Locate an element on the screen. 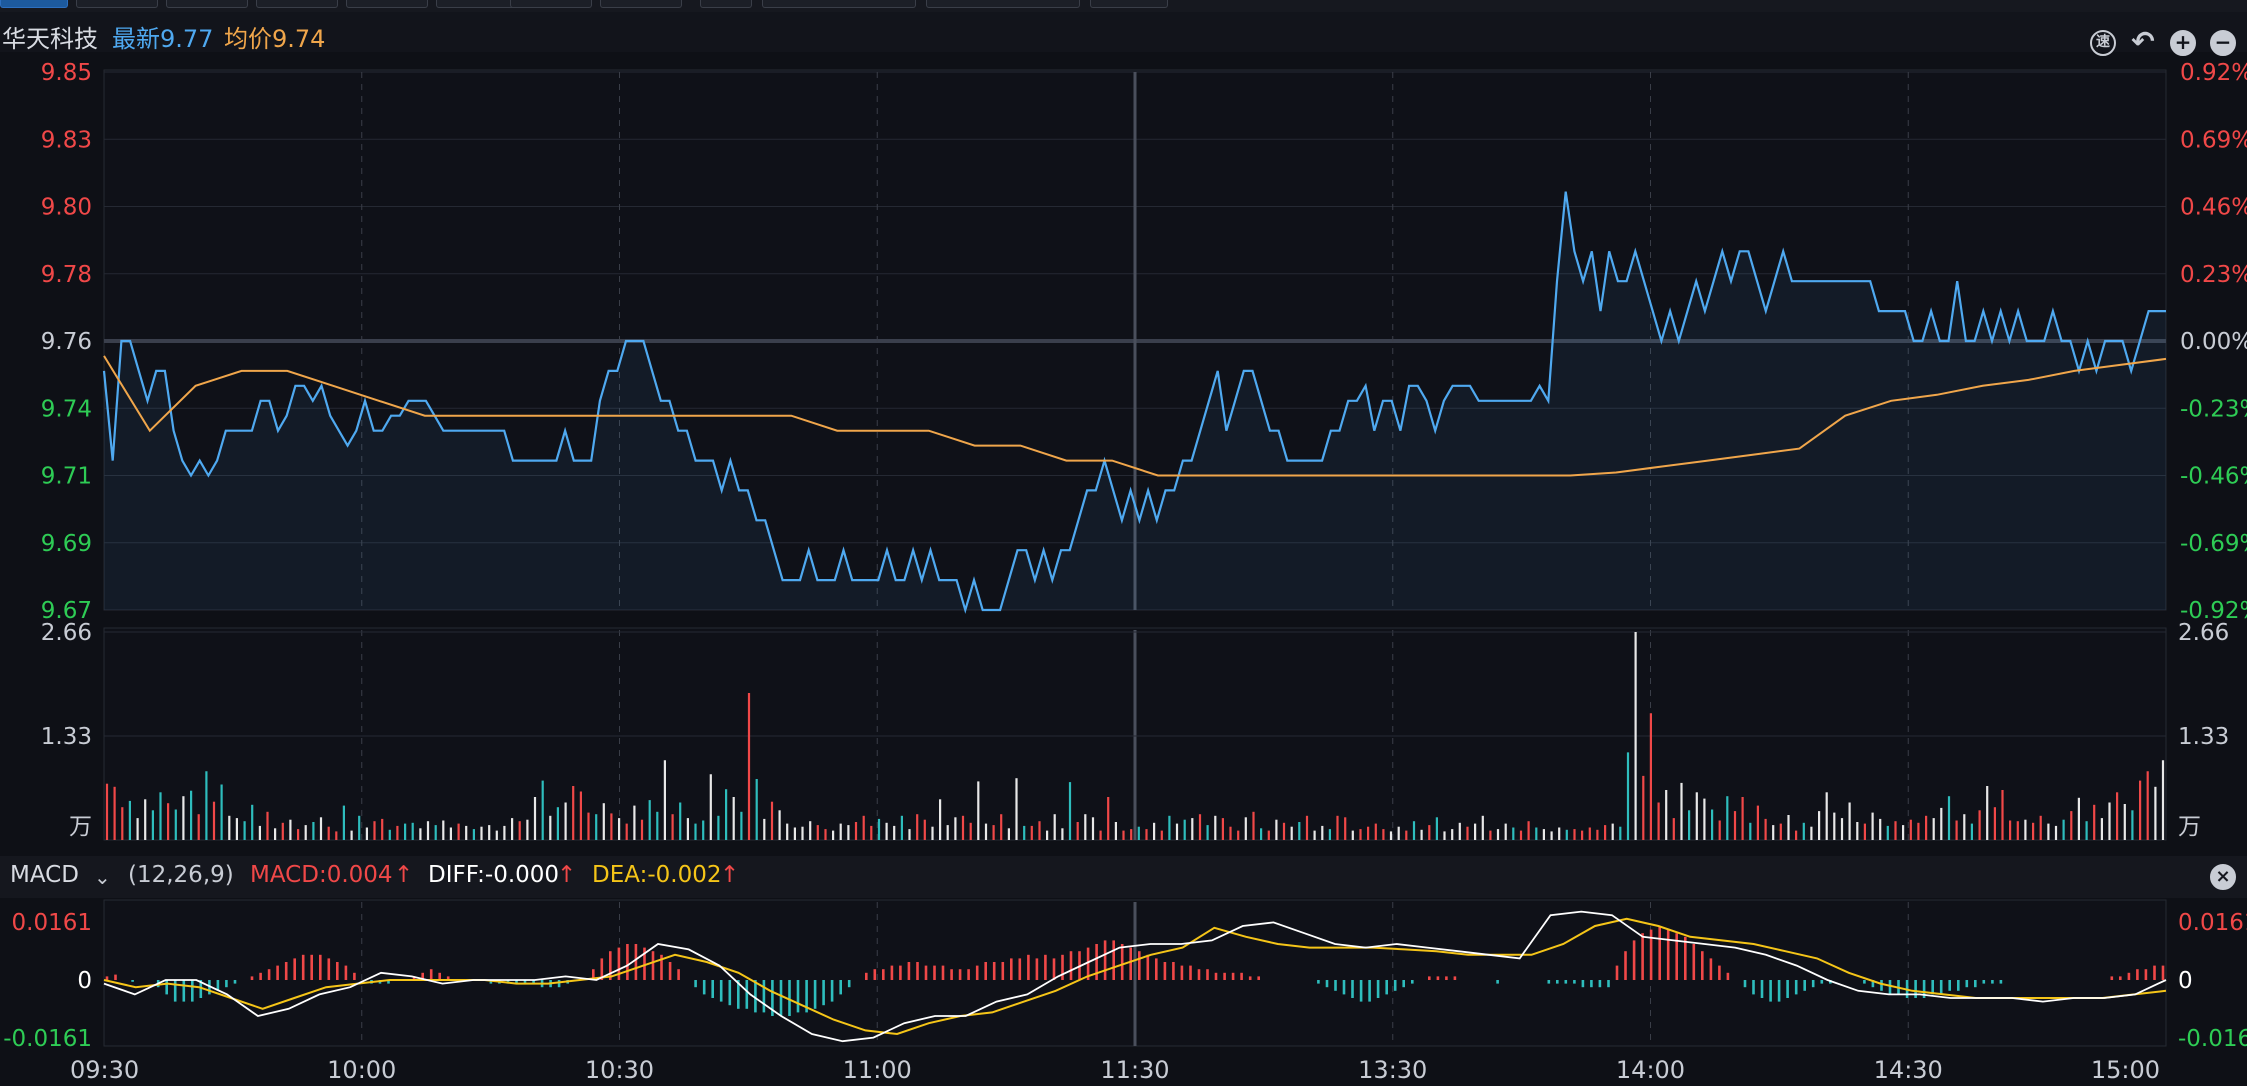 The width and height of the screenshot is (2247, 1086). volume-unit-label: 万 is located at coordinates (80, 827).